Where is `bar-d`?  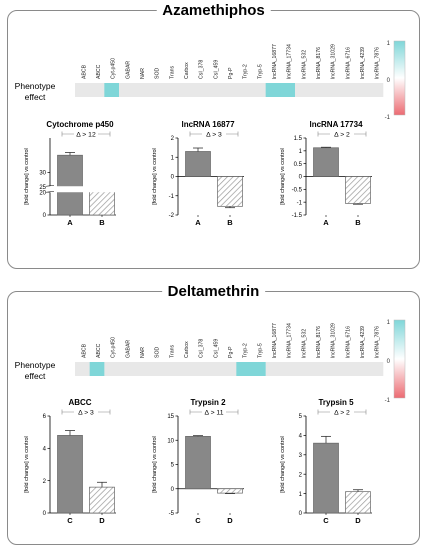 bar-d is located at coordinates (358, 502).